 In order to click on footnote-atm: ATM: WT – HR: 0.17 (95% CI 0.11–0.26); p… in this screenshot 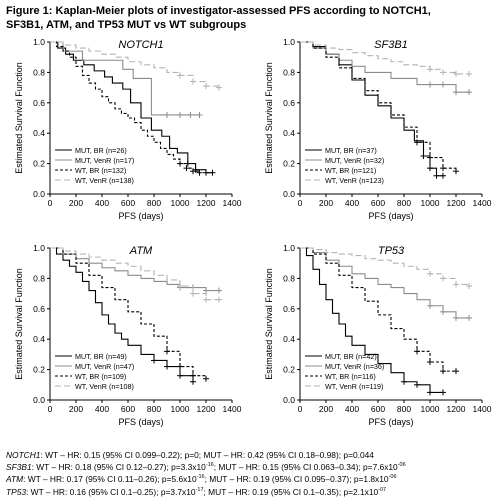, I will do `click(251, 479)`.